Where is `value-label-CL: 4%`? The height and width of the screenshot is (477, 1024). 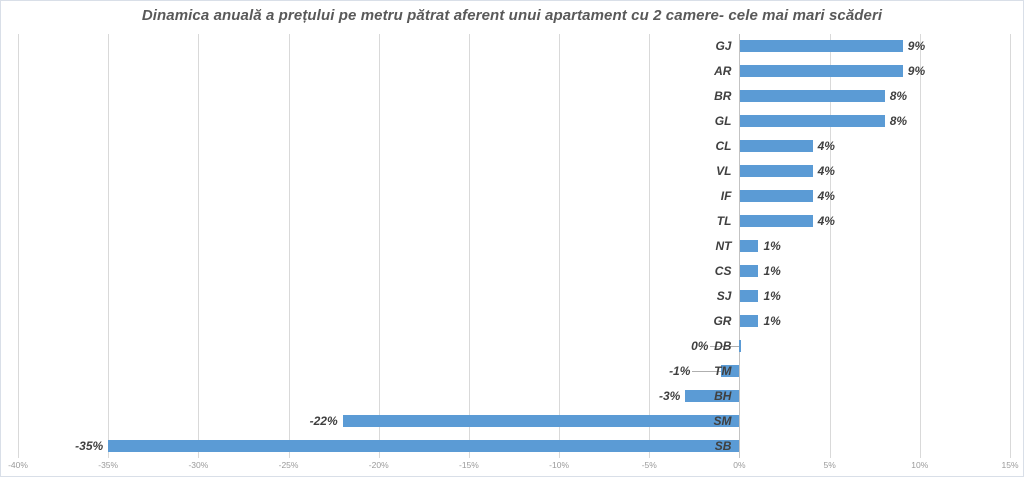
value-label-CL: 4% is located at coordinates (826, 146).